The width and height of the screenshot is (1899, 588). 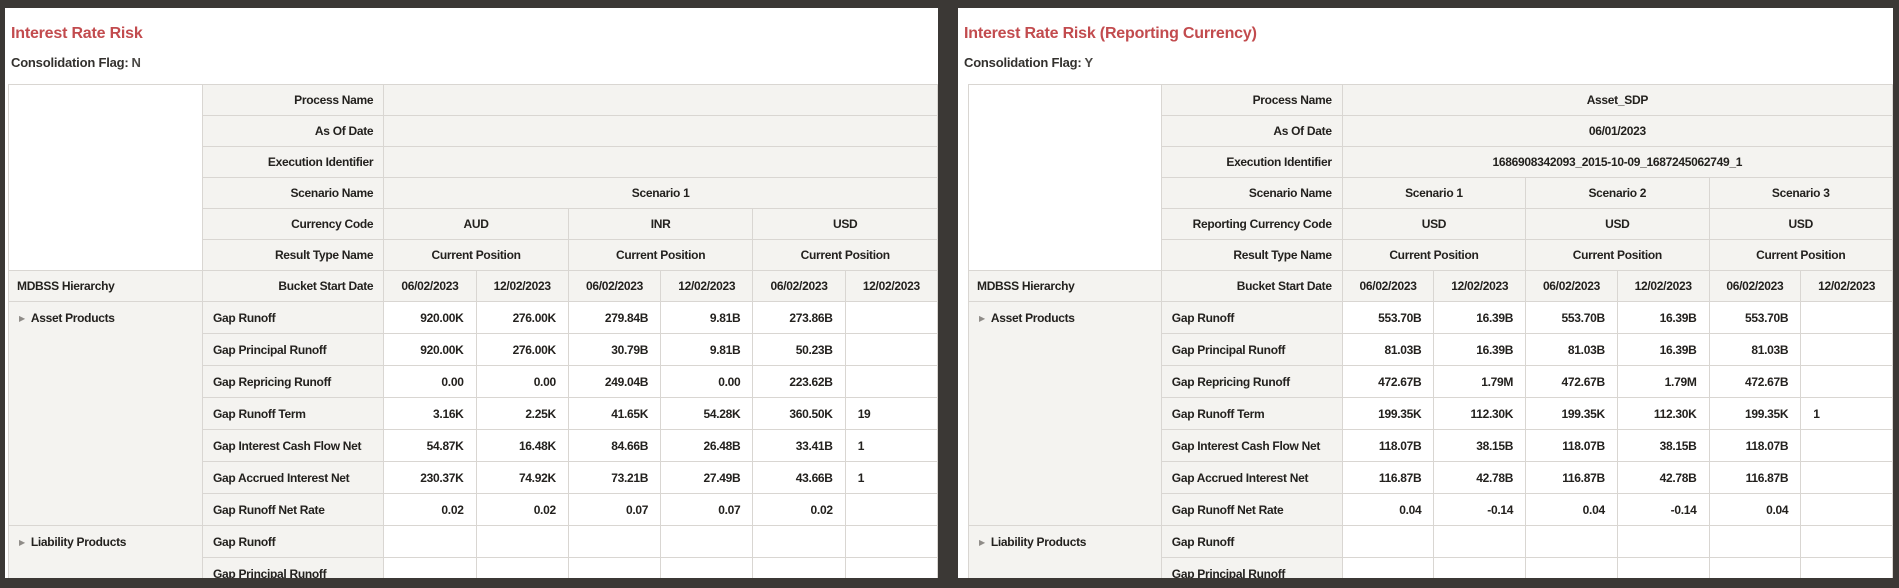 I want to click on consolidation-flag-label: Consolidation Flag:, so click(x=70, y=62).